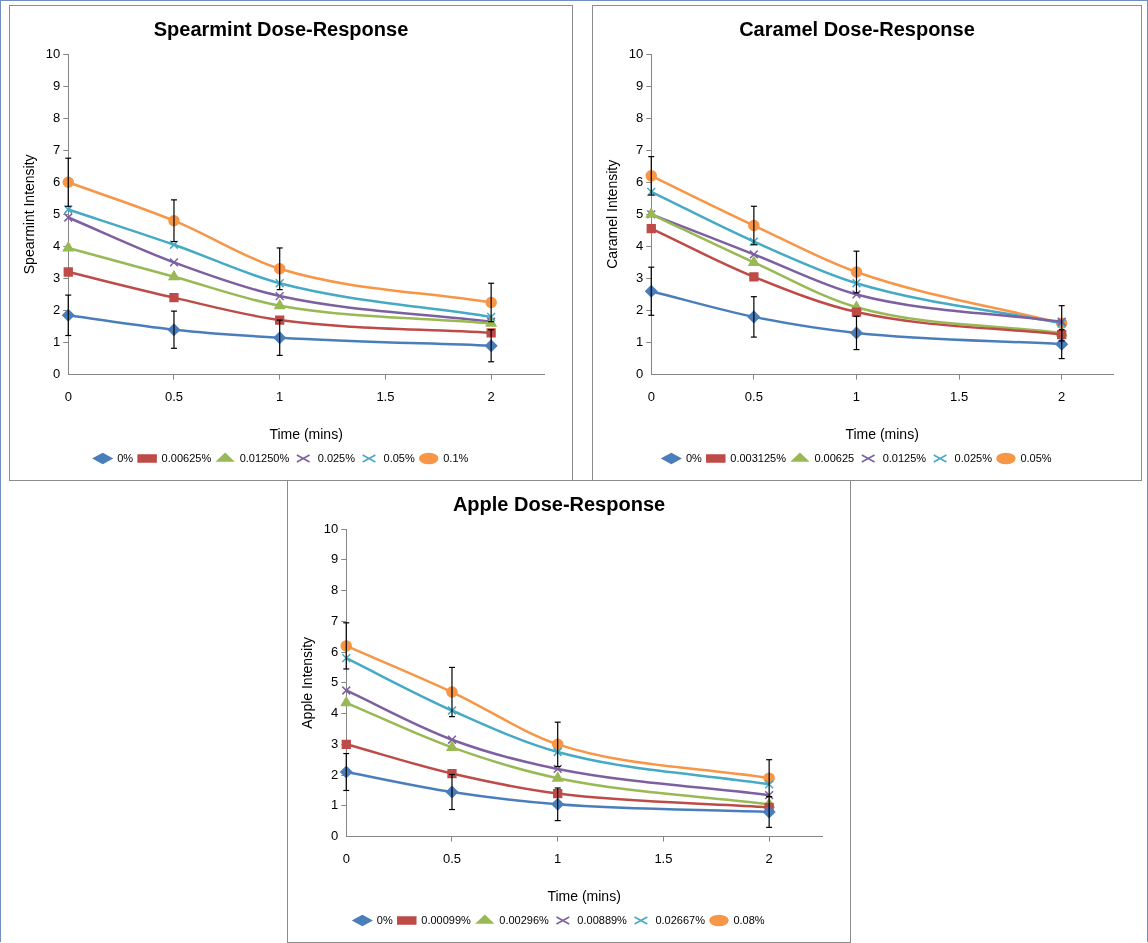 The image size is (1148, 943). I want to click on legend-label: 0.01250%, so click(264, 457).